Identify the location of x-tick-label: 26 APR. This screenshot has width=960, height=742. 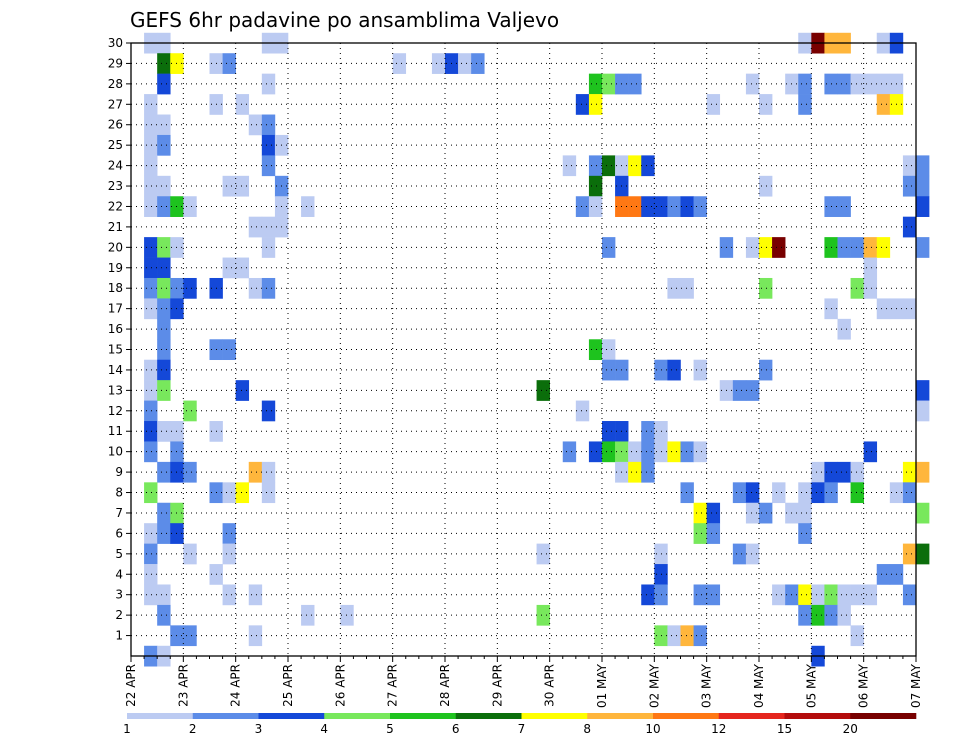
(340, 685).